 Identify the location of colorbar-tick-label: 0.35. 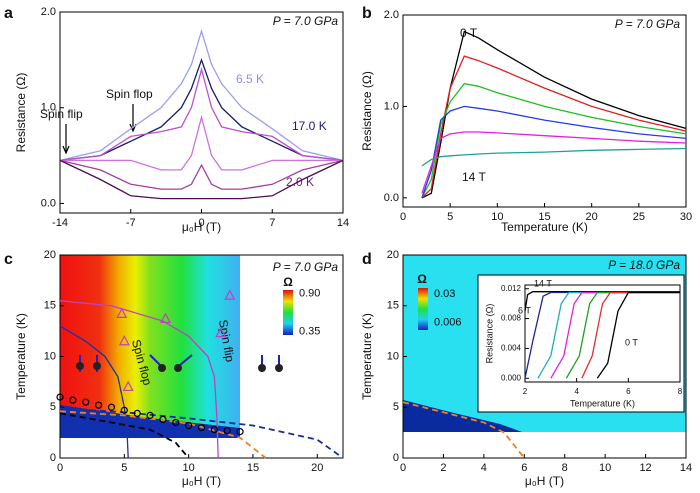
(309, 331).